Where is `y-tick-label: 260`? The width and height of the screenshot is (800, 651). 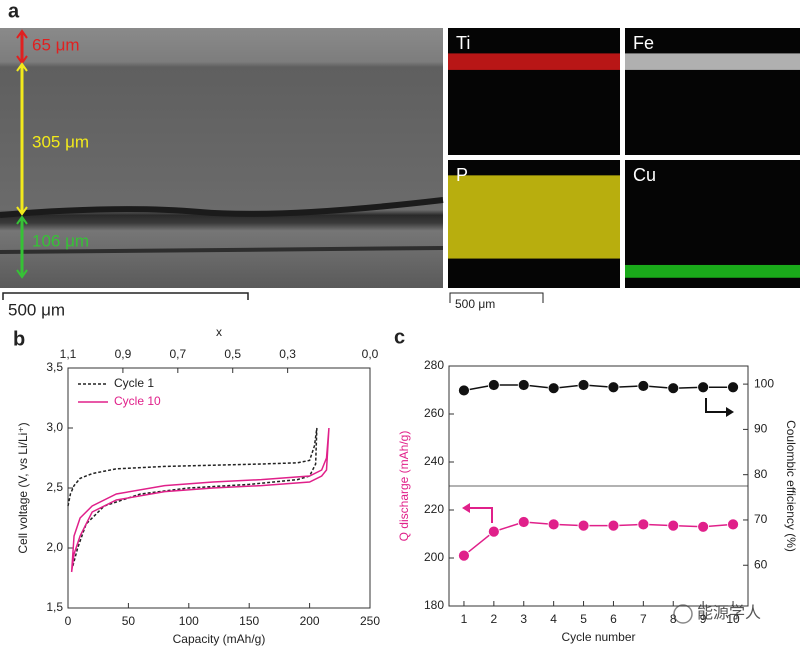
y-tick-label: 260 is located at coordinates (434, 413).